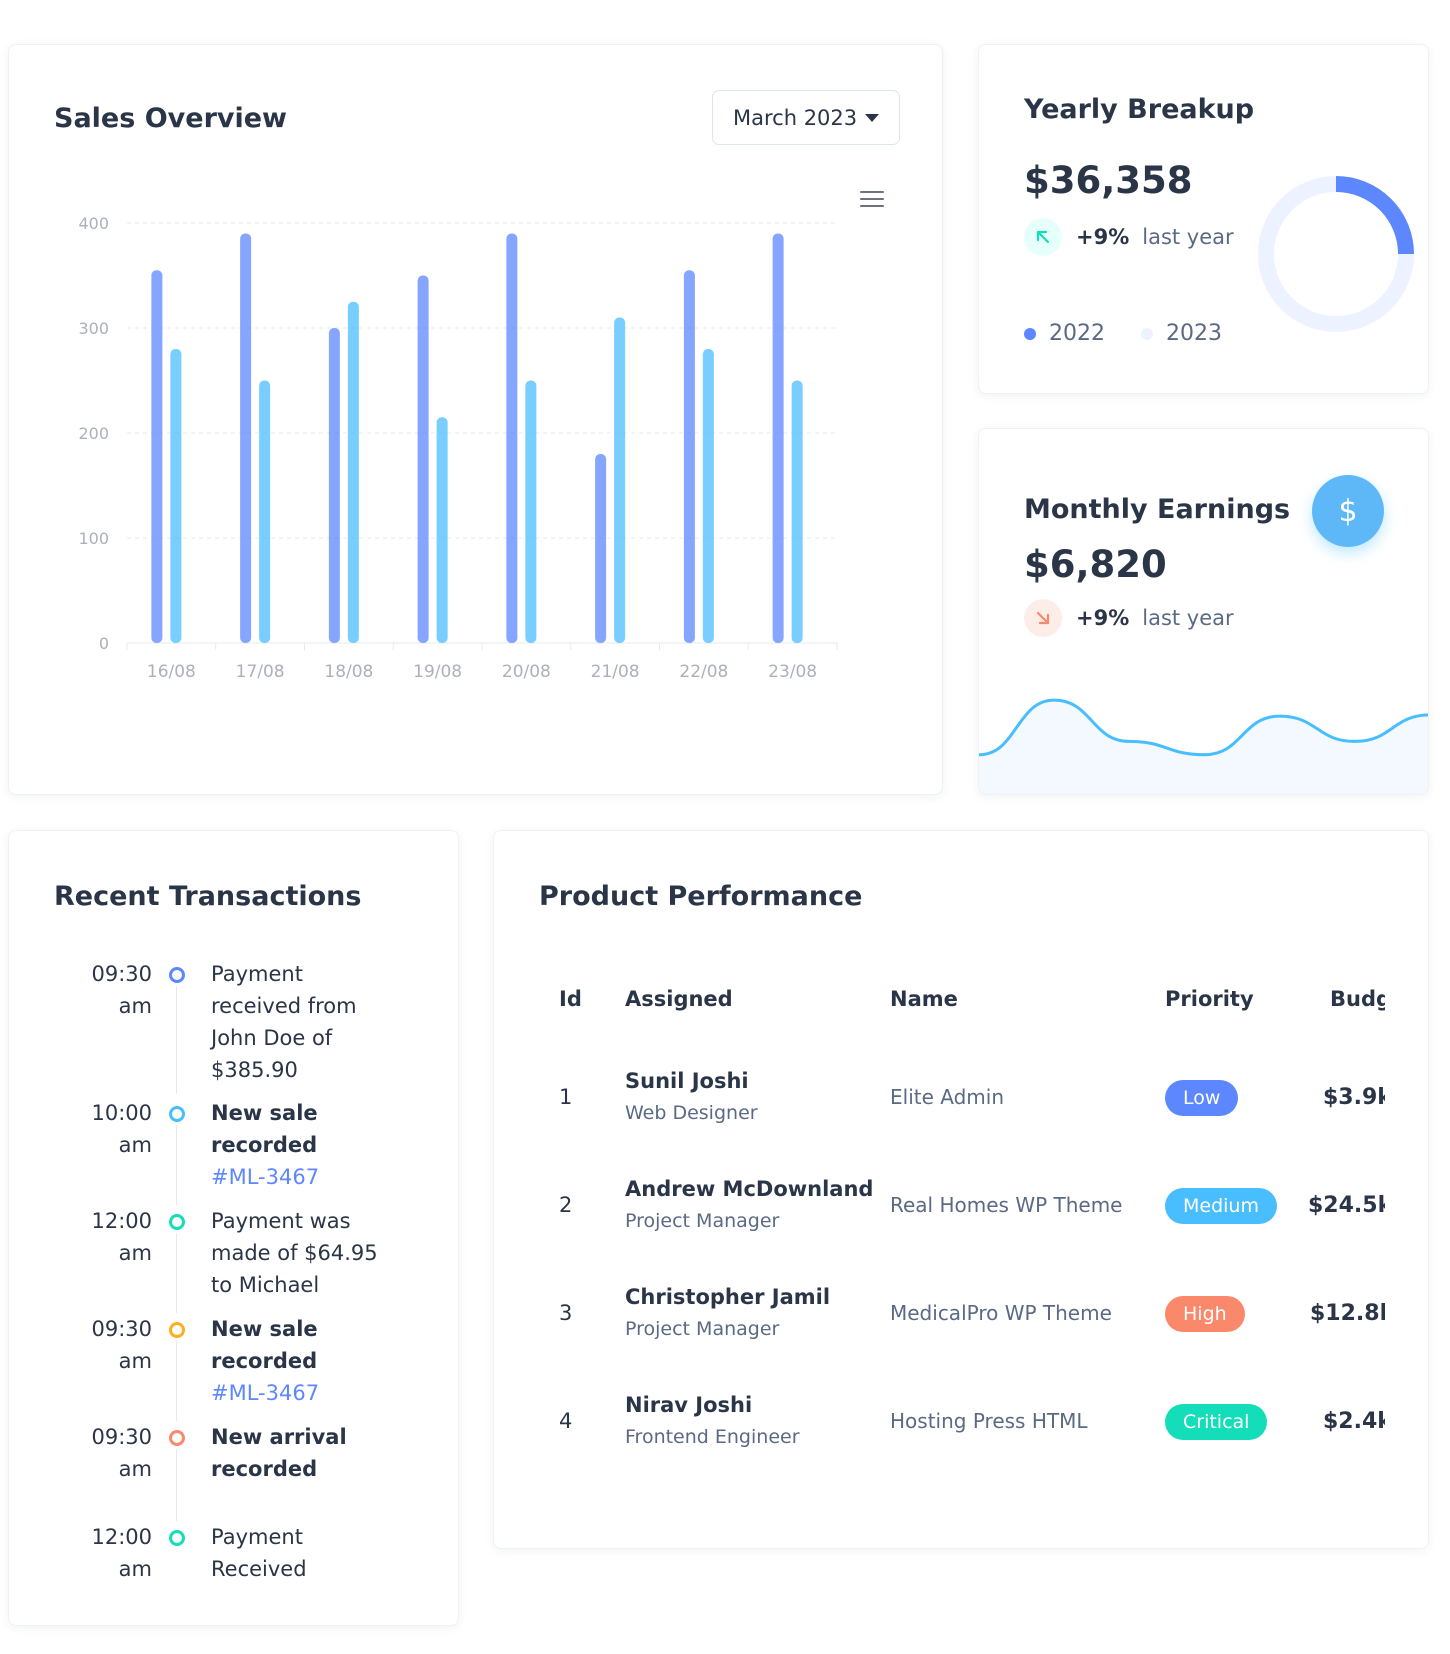  Describe the element at coordinates (1188, 237) in the screenshot. I see `yearly-trend-note: last year` at that location.